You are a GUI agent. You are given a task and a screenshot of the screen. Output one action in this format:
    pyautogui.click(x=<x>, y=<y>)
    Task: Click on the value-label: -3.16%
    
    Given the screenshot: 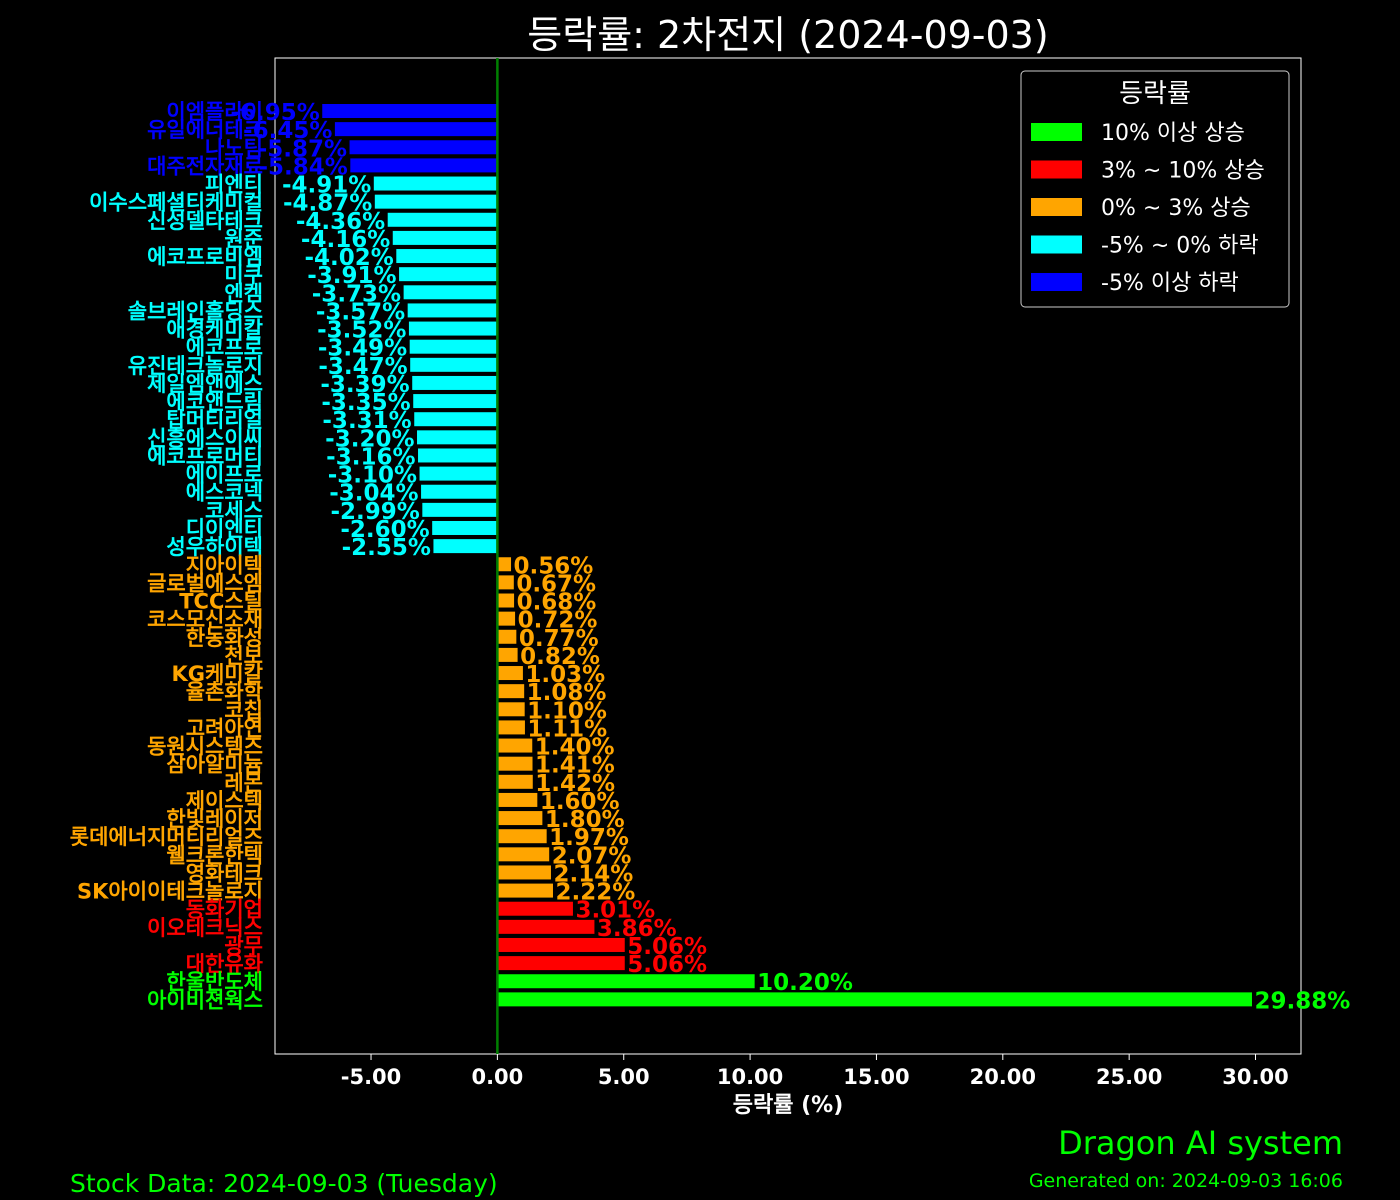 What is the action you would take?
    pyautogui.click(x=370, y=457)
    